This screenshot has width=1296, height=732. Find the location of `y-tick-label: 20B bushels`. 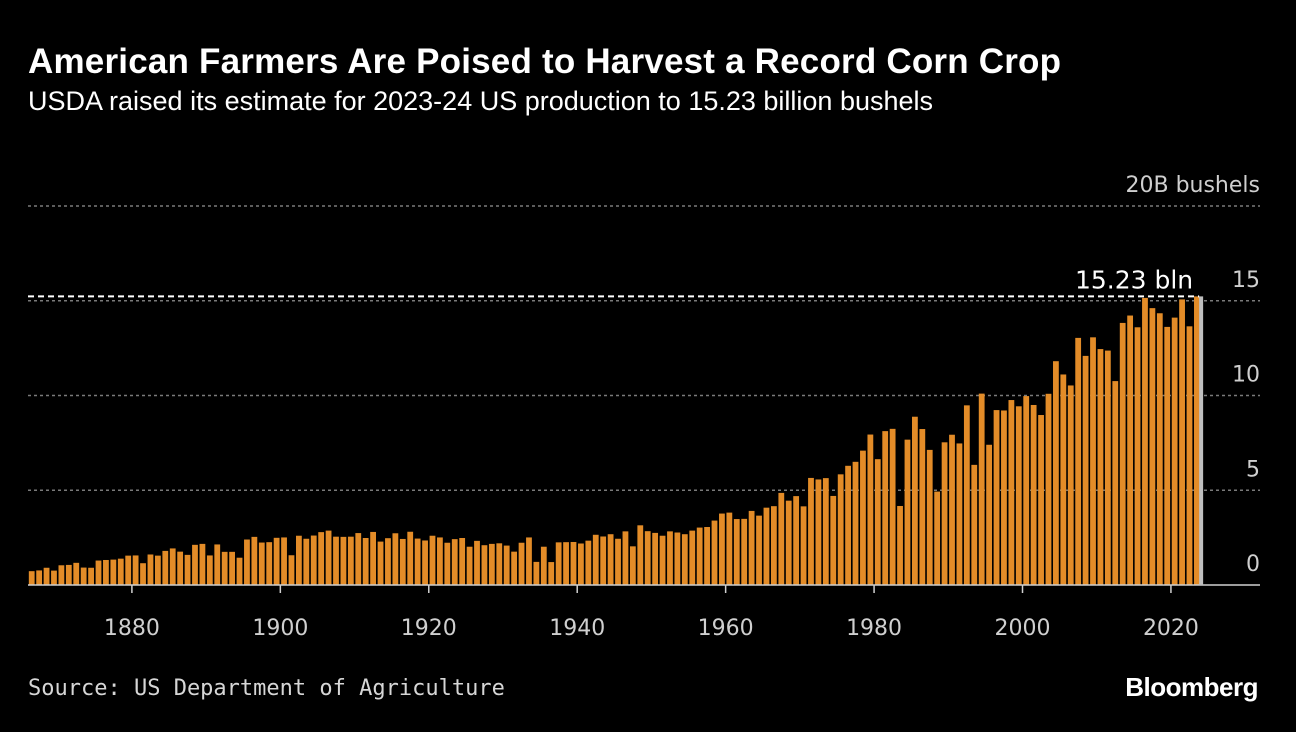

y-tick-label: 20B bushels is located at coordinates (1192, 185).